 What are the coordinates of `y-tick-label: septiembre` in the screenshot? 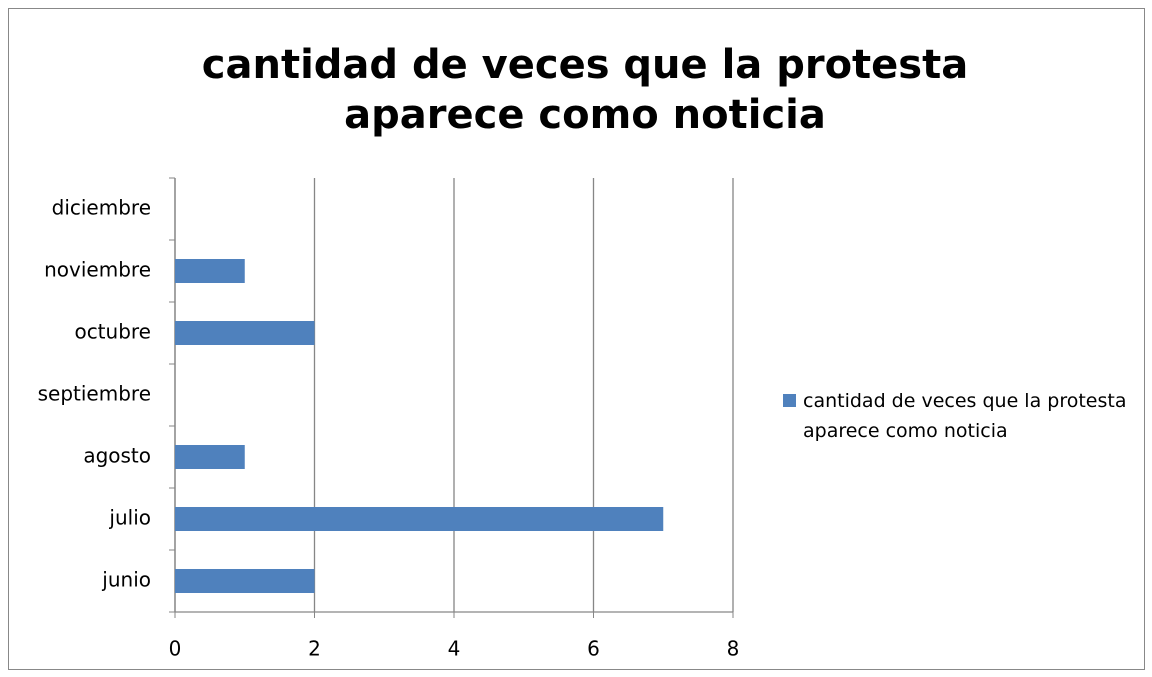 It's located at (94, 394).